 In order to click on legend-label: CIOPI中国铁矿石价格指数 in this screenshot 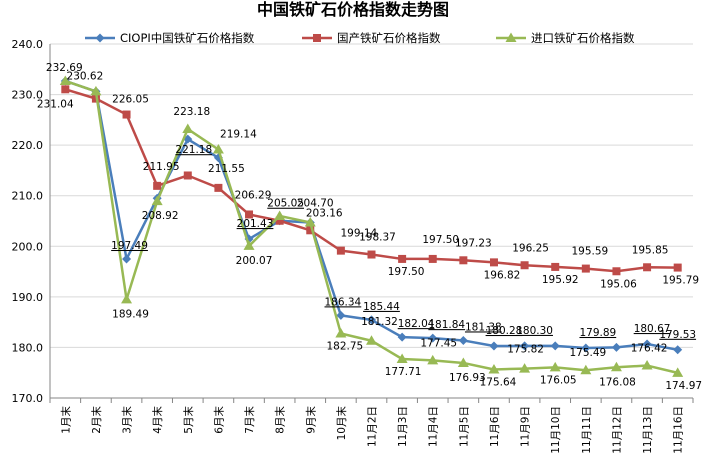, I will do `click(187, 38)`.